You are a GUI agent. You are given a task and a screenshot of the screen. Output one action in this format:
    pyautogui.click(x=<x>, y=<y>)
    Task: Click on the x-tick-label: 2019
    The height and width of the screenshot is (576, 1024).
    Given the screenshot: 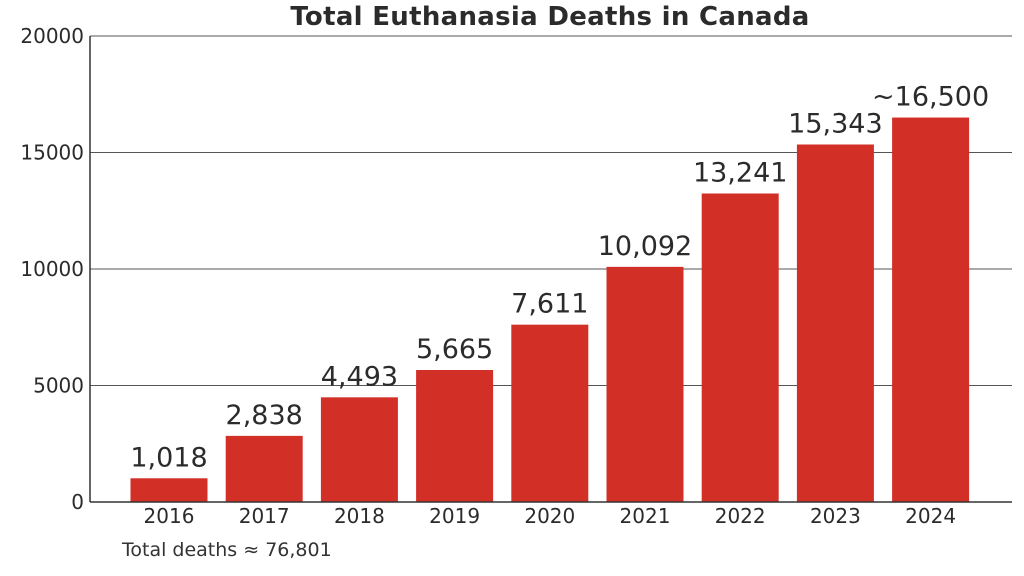 What is the action you would take?
    pyautogui.click(x=454, y=516)
    